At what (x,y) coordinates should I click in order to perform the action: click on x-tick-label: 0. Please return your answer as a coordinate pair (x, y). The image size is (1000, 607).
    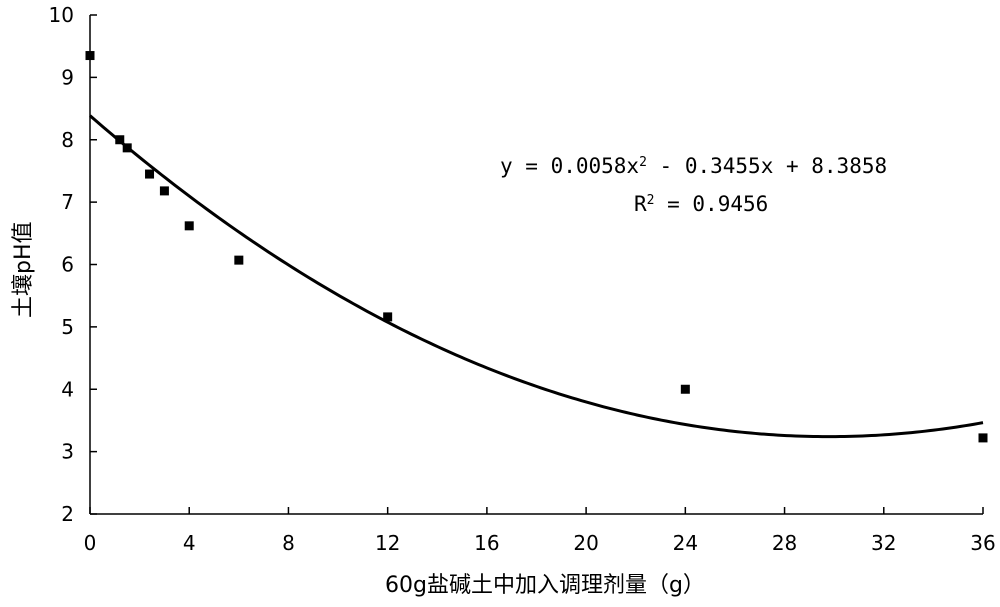
    Looking at the image, I should click on (90, 543).